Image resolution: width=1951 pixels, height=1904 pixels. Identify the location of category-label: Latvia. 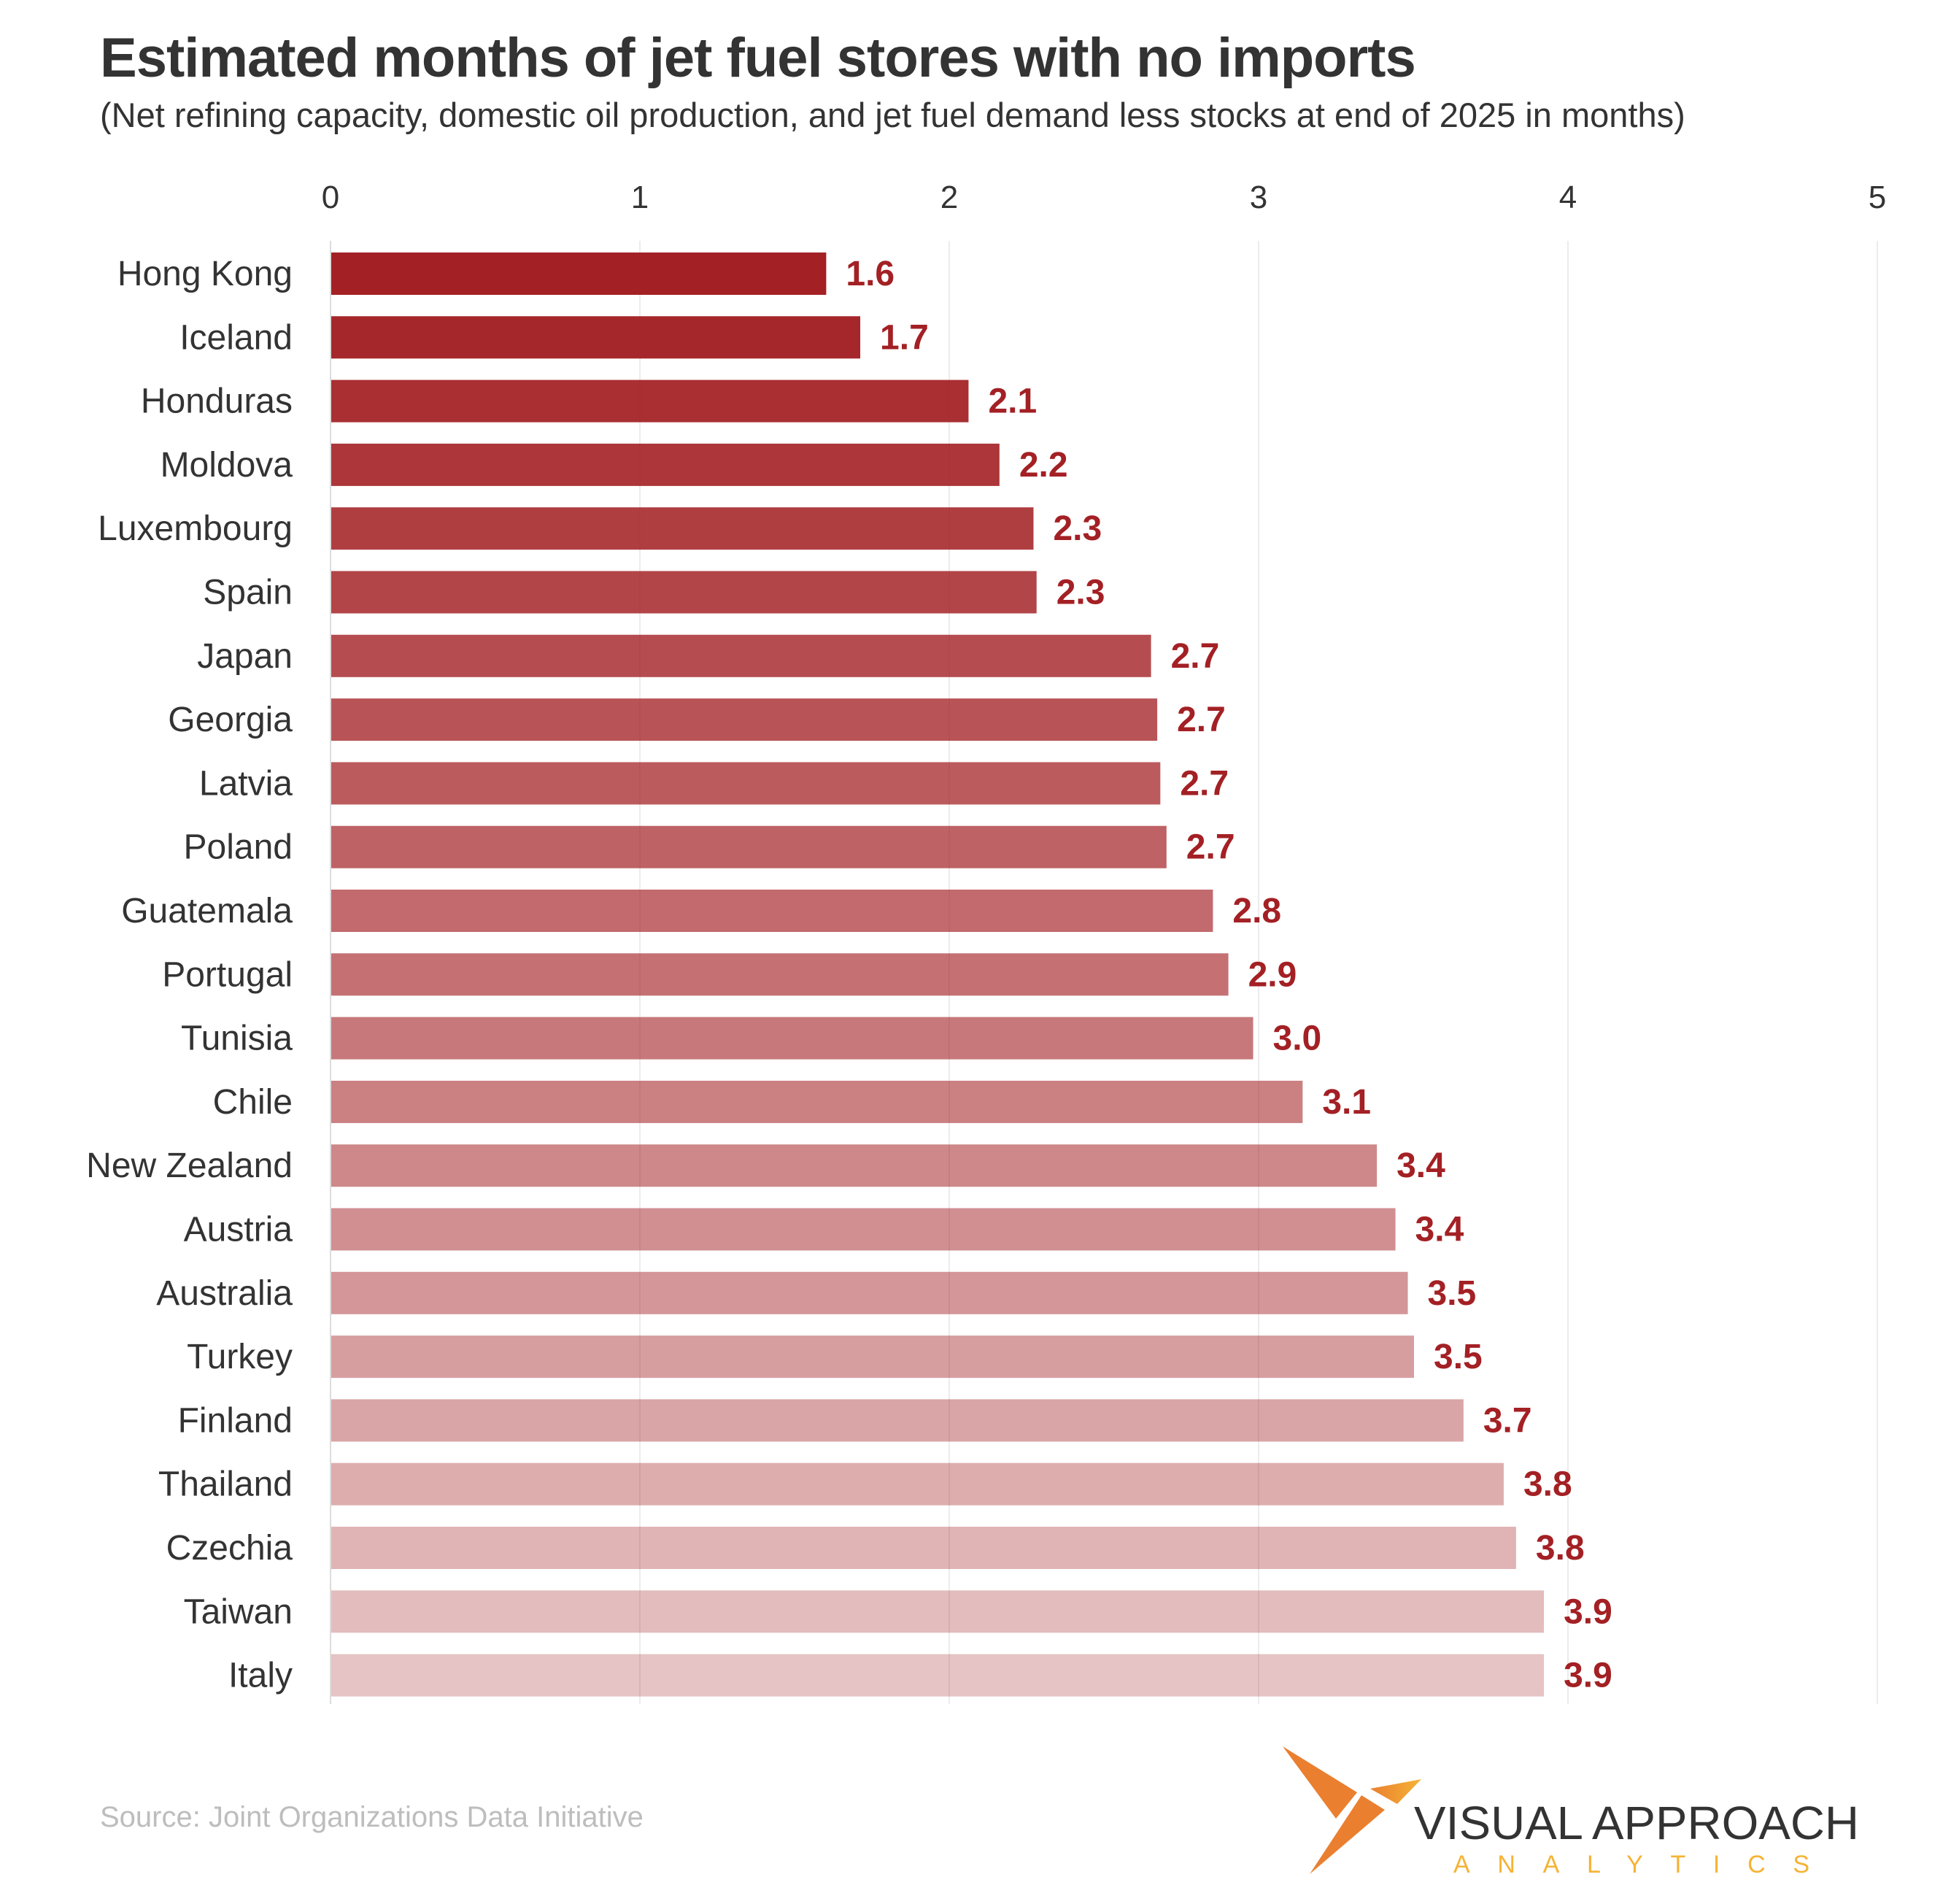
(246, 784).